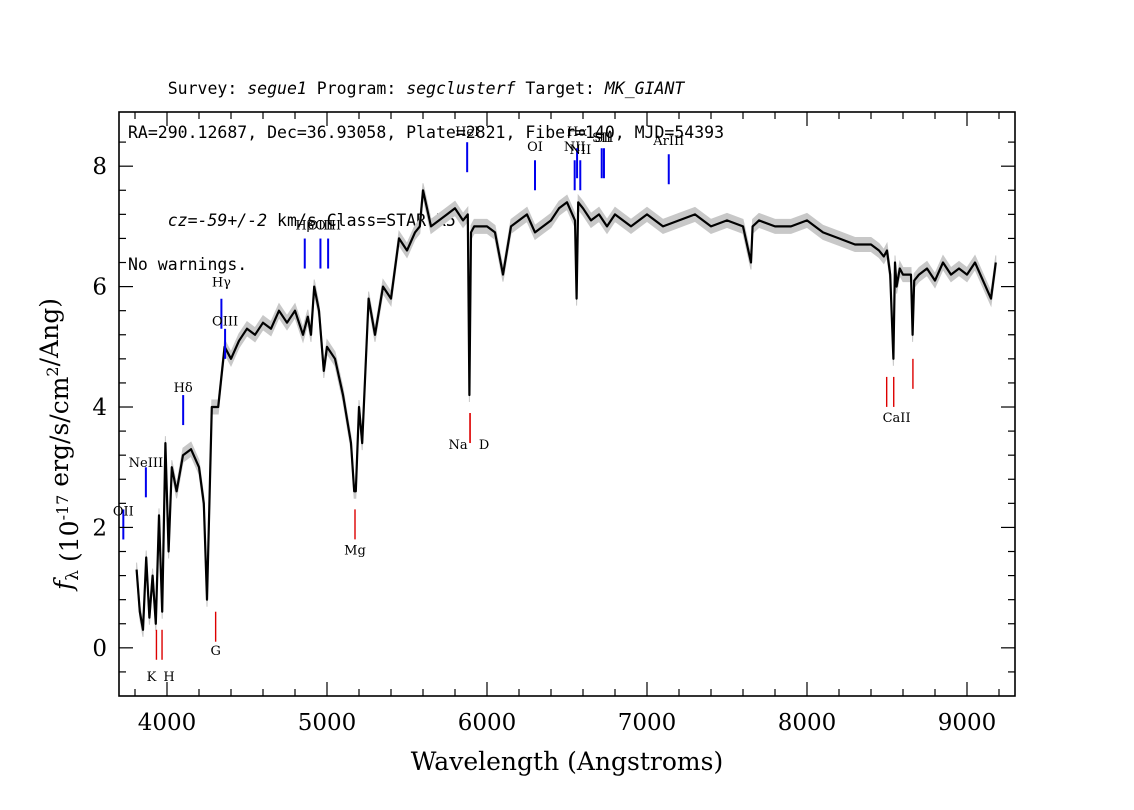  What do you see at coordinates (467, 132) in the screenshot?
I see `emission-label-8: HeI` at bounding box center [467, 132].